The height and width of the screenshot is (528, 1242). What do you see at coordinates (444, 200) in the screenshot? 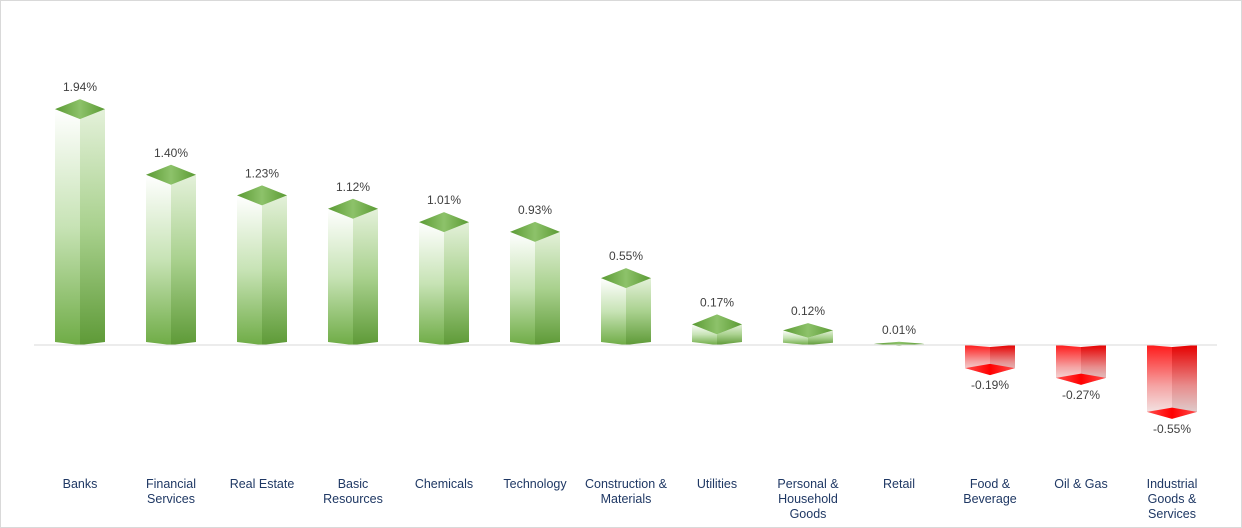
I see `data-label-chemicals: 1.01%` at bounding box center [444, 200].